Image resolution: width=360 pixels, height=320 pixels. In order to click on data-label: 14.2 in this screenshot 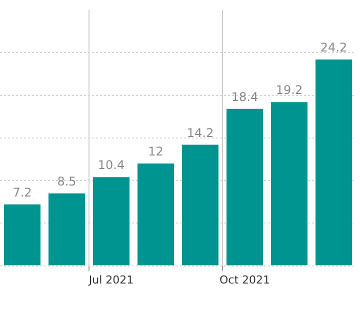, I will do `click(200, 133)`.